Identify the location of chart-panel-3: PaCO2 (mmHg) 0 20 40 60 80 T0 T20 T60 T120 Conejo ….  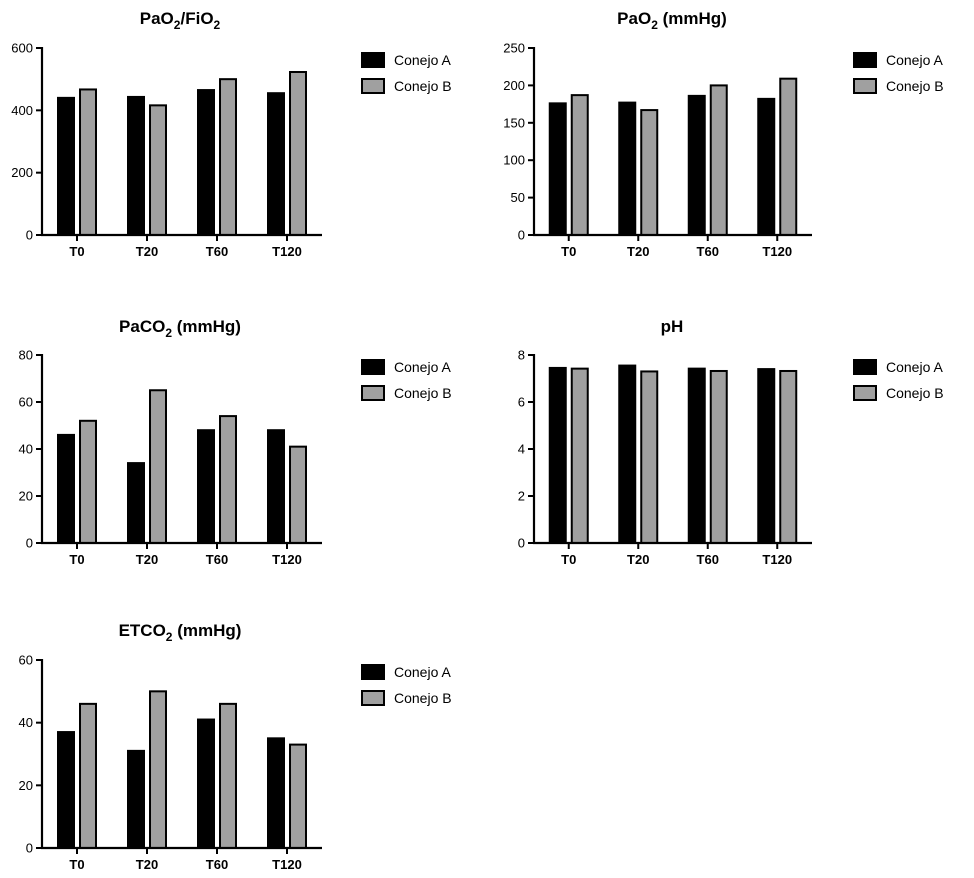
(235, 442).